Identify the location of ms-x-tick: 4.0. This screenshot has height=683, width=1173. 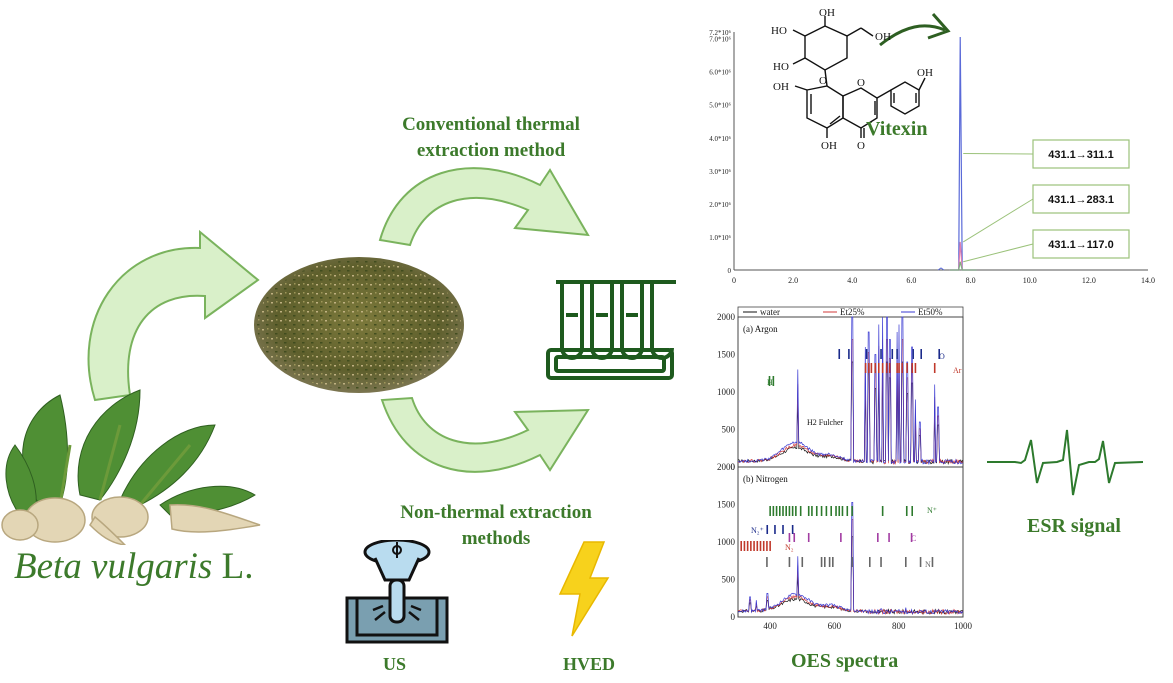
(852, 280).